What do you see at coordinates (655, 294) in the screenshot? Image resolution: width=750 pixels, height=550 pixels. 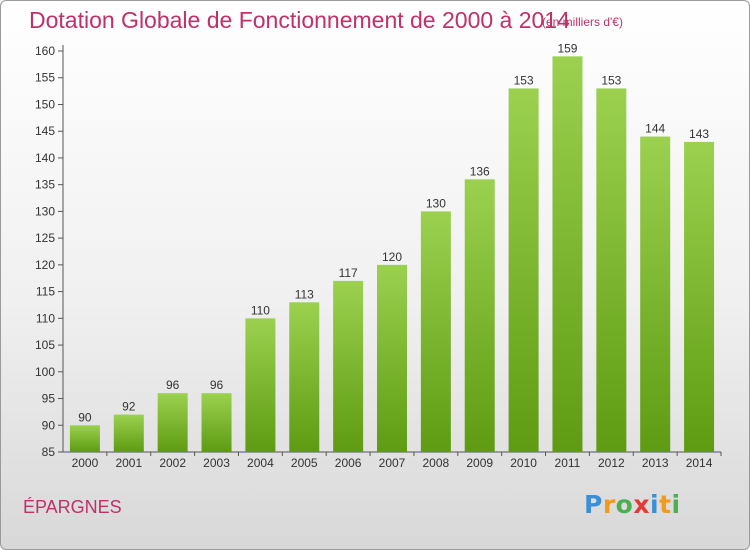 I see `bar-2013` at bounding box center [655, 294].